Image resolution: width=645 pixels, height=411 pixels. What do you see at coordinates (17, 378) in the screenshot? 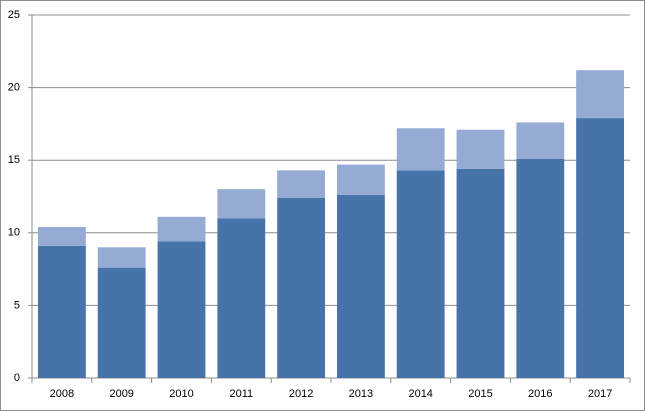
I see `y-tick-label: 0` at bounding box center [17, 378].